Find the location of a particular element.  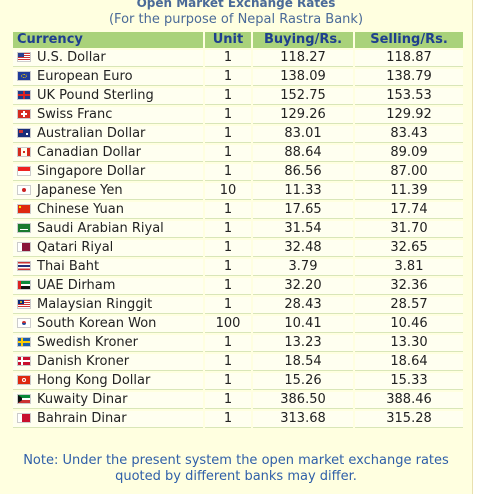

thailand-flag-icon is located at coordinates (24, 266).